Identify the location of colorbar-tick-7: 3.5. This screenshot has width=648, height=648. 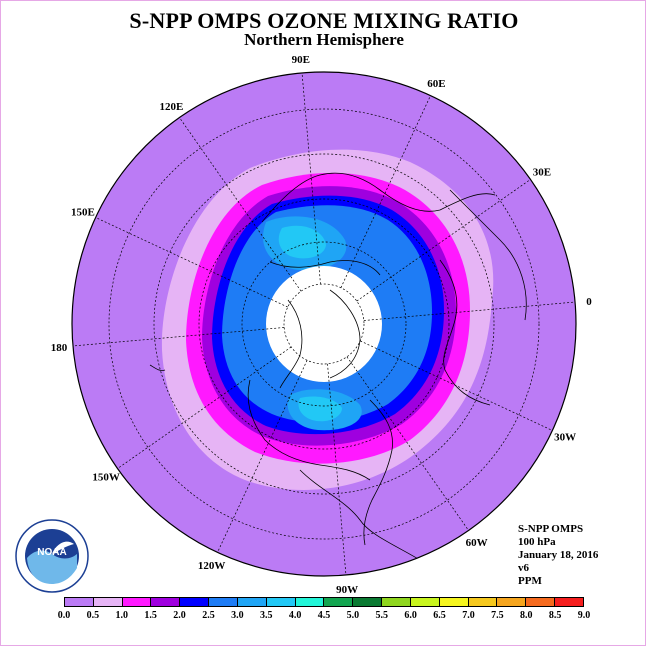
(266, 615).